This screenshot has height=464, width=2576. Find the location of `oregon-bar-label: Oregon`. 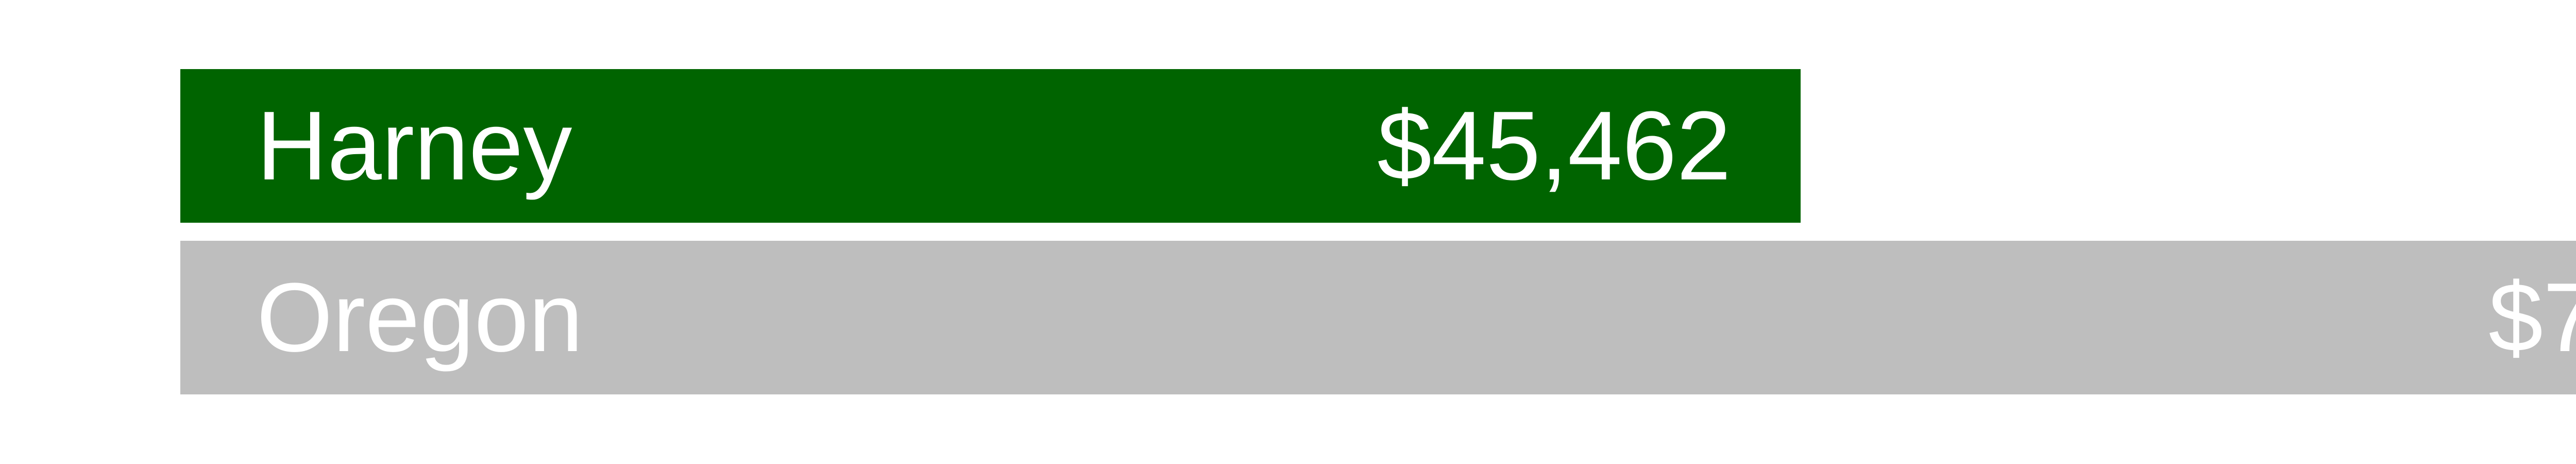

oregon-bar-label: Oregon is located at coordinates (420, 317).